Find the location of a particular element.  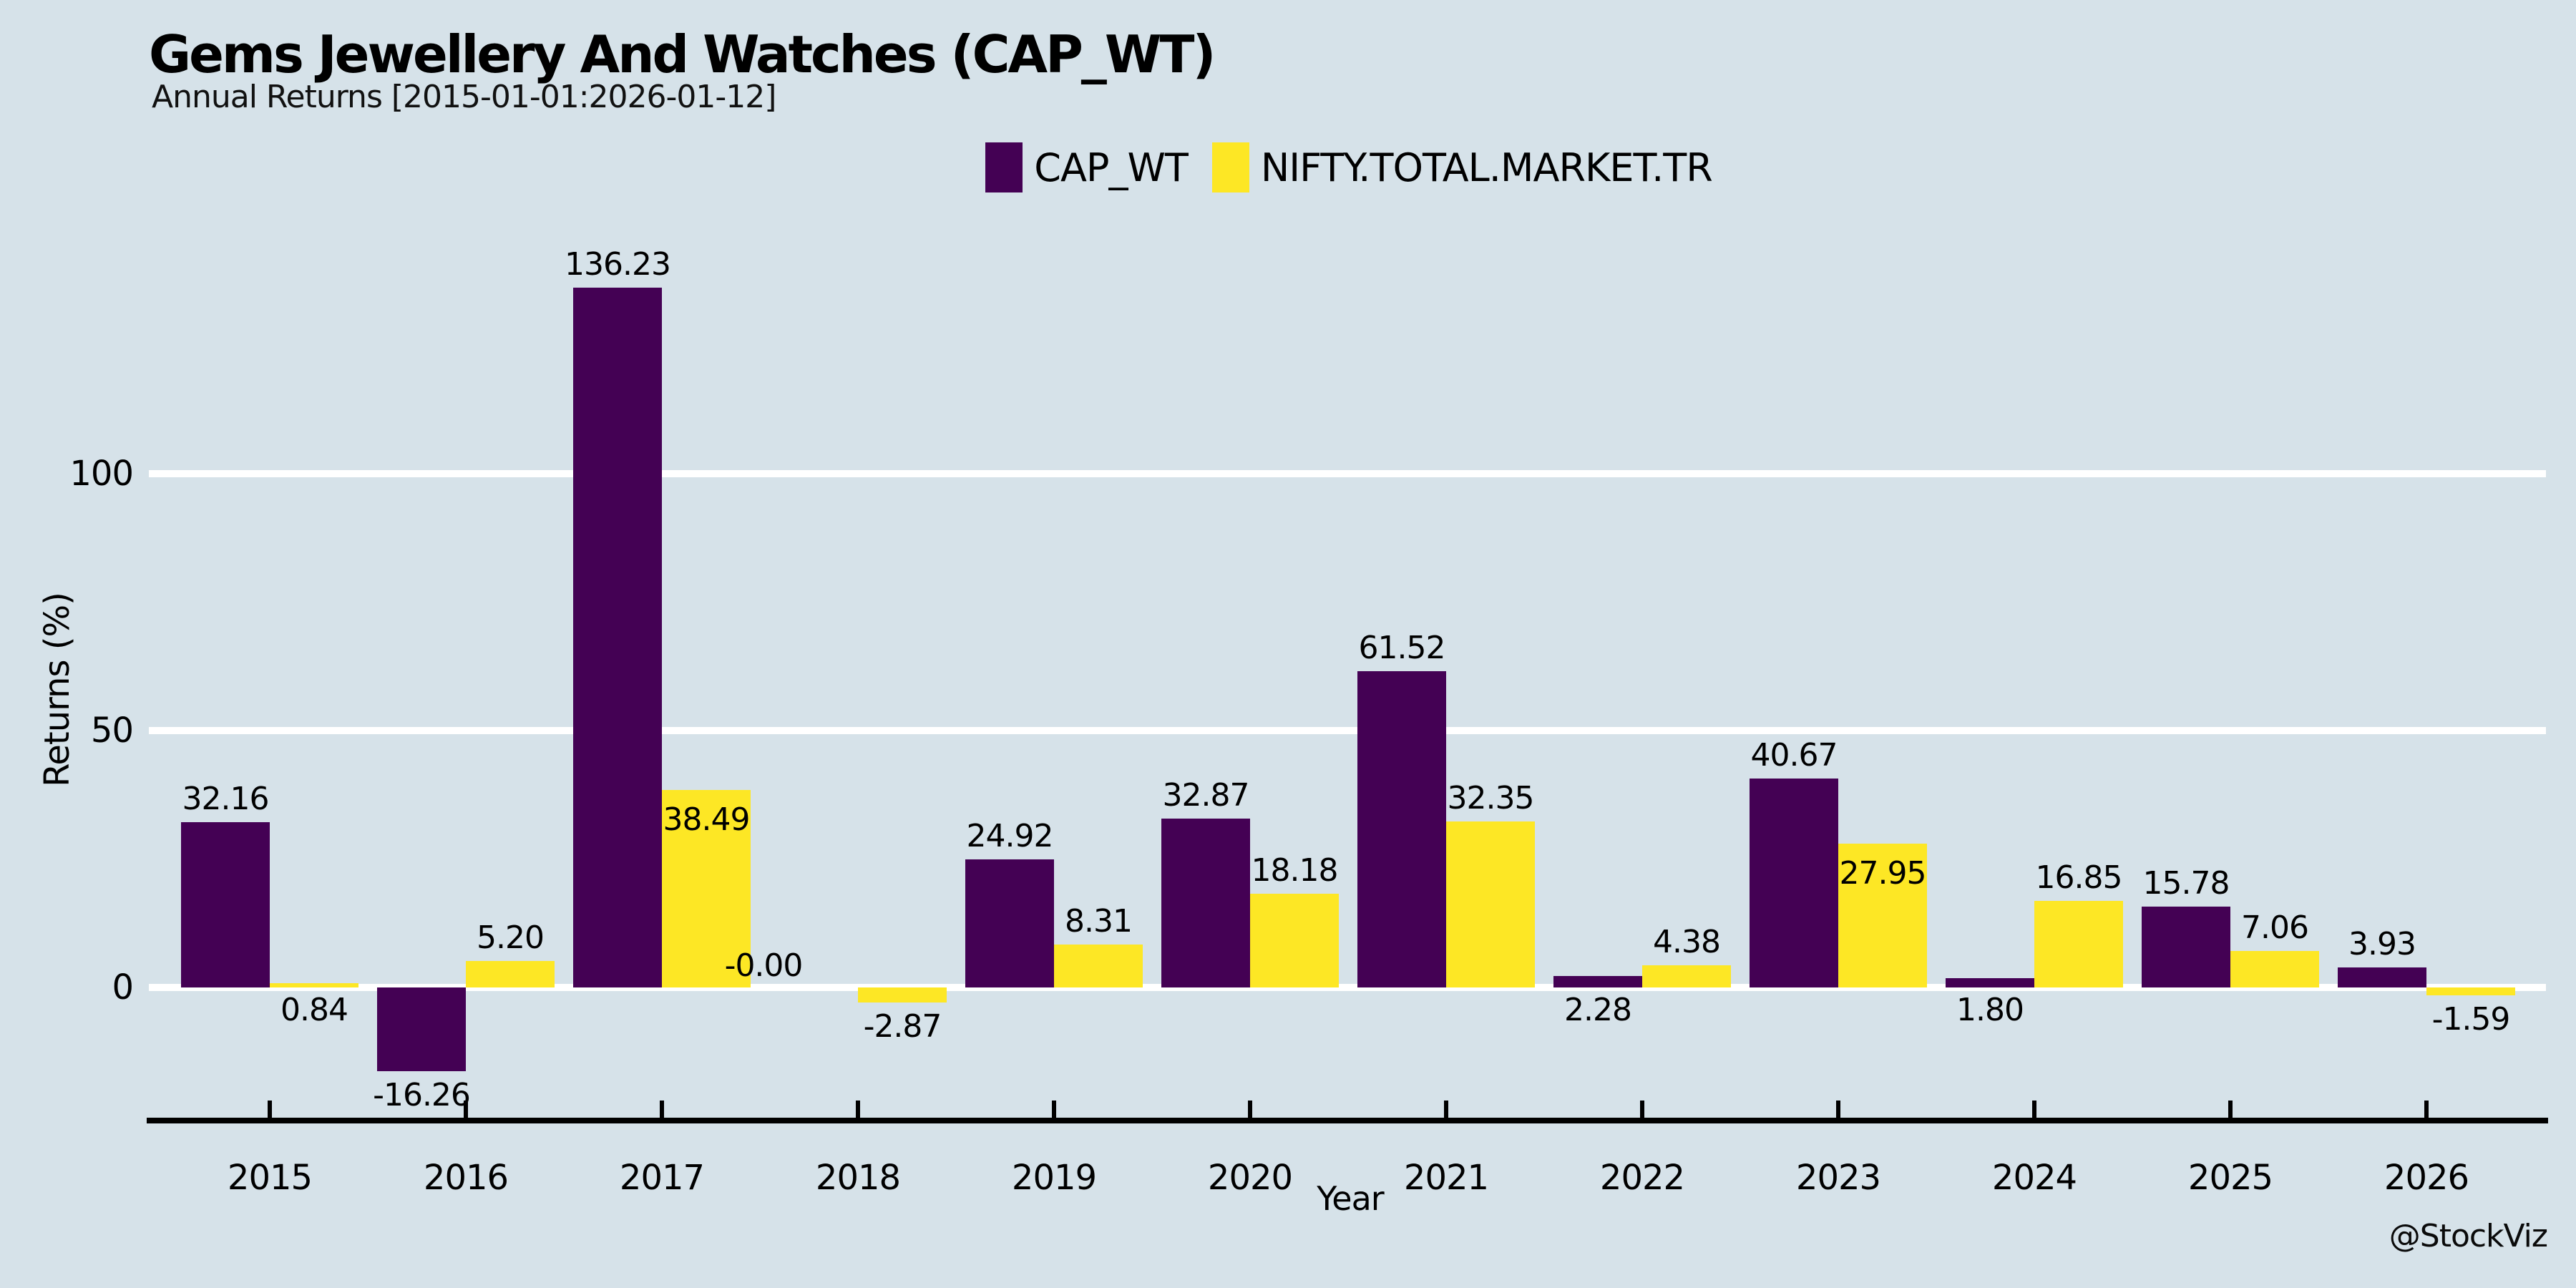

bar-nifty-2019 is located at coordinates (1098, 966).